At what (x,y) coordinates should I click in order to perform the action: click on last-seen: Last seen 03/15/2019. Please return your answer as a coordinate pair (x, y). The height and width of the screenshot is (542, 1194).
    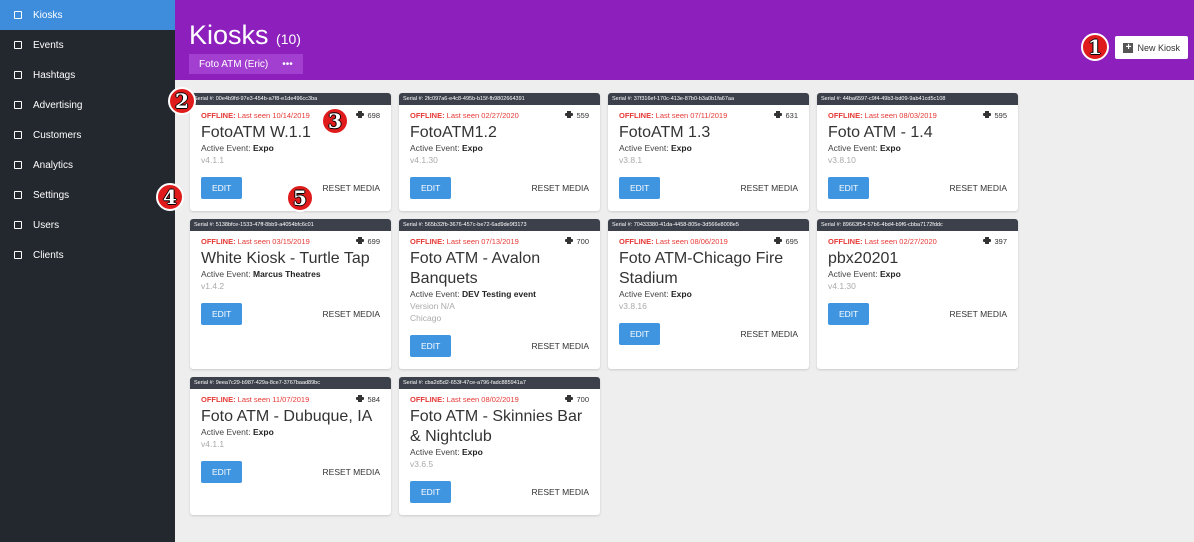
    Looking at the image, I should click on (273, 241).